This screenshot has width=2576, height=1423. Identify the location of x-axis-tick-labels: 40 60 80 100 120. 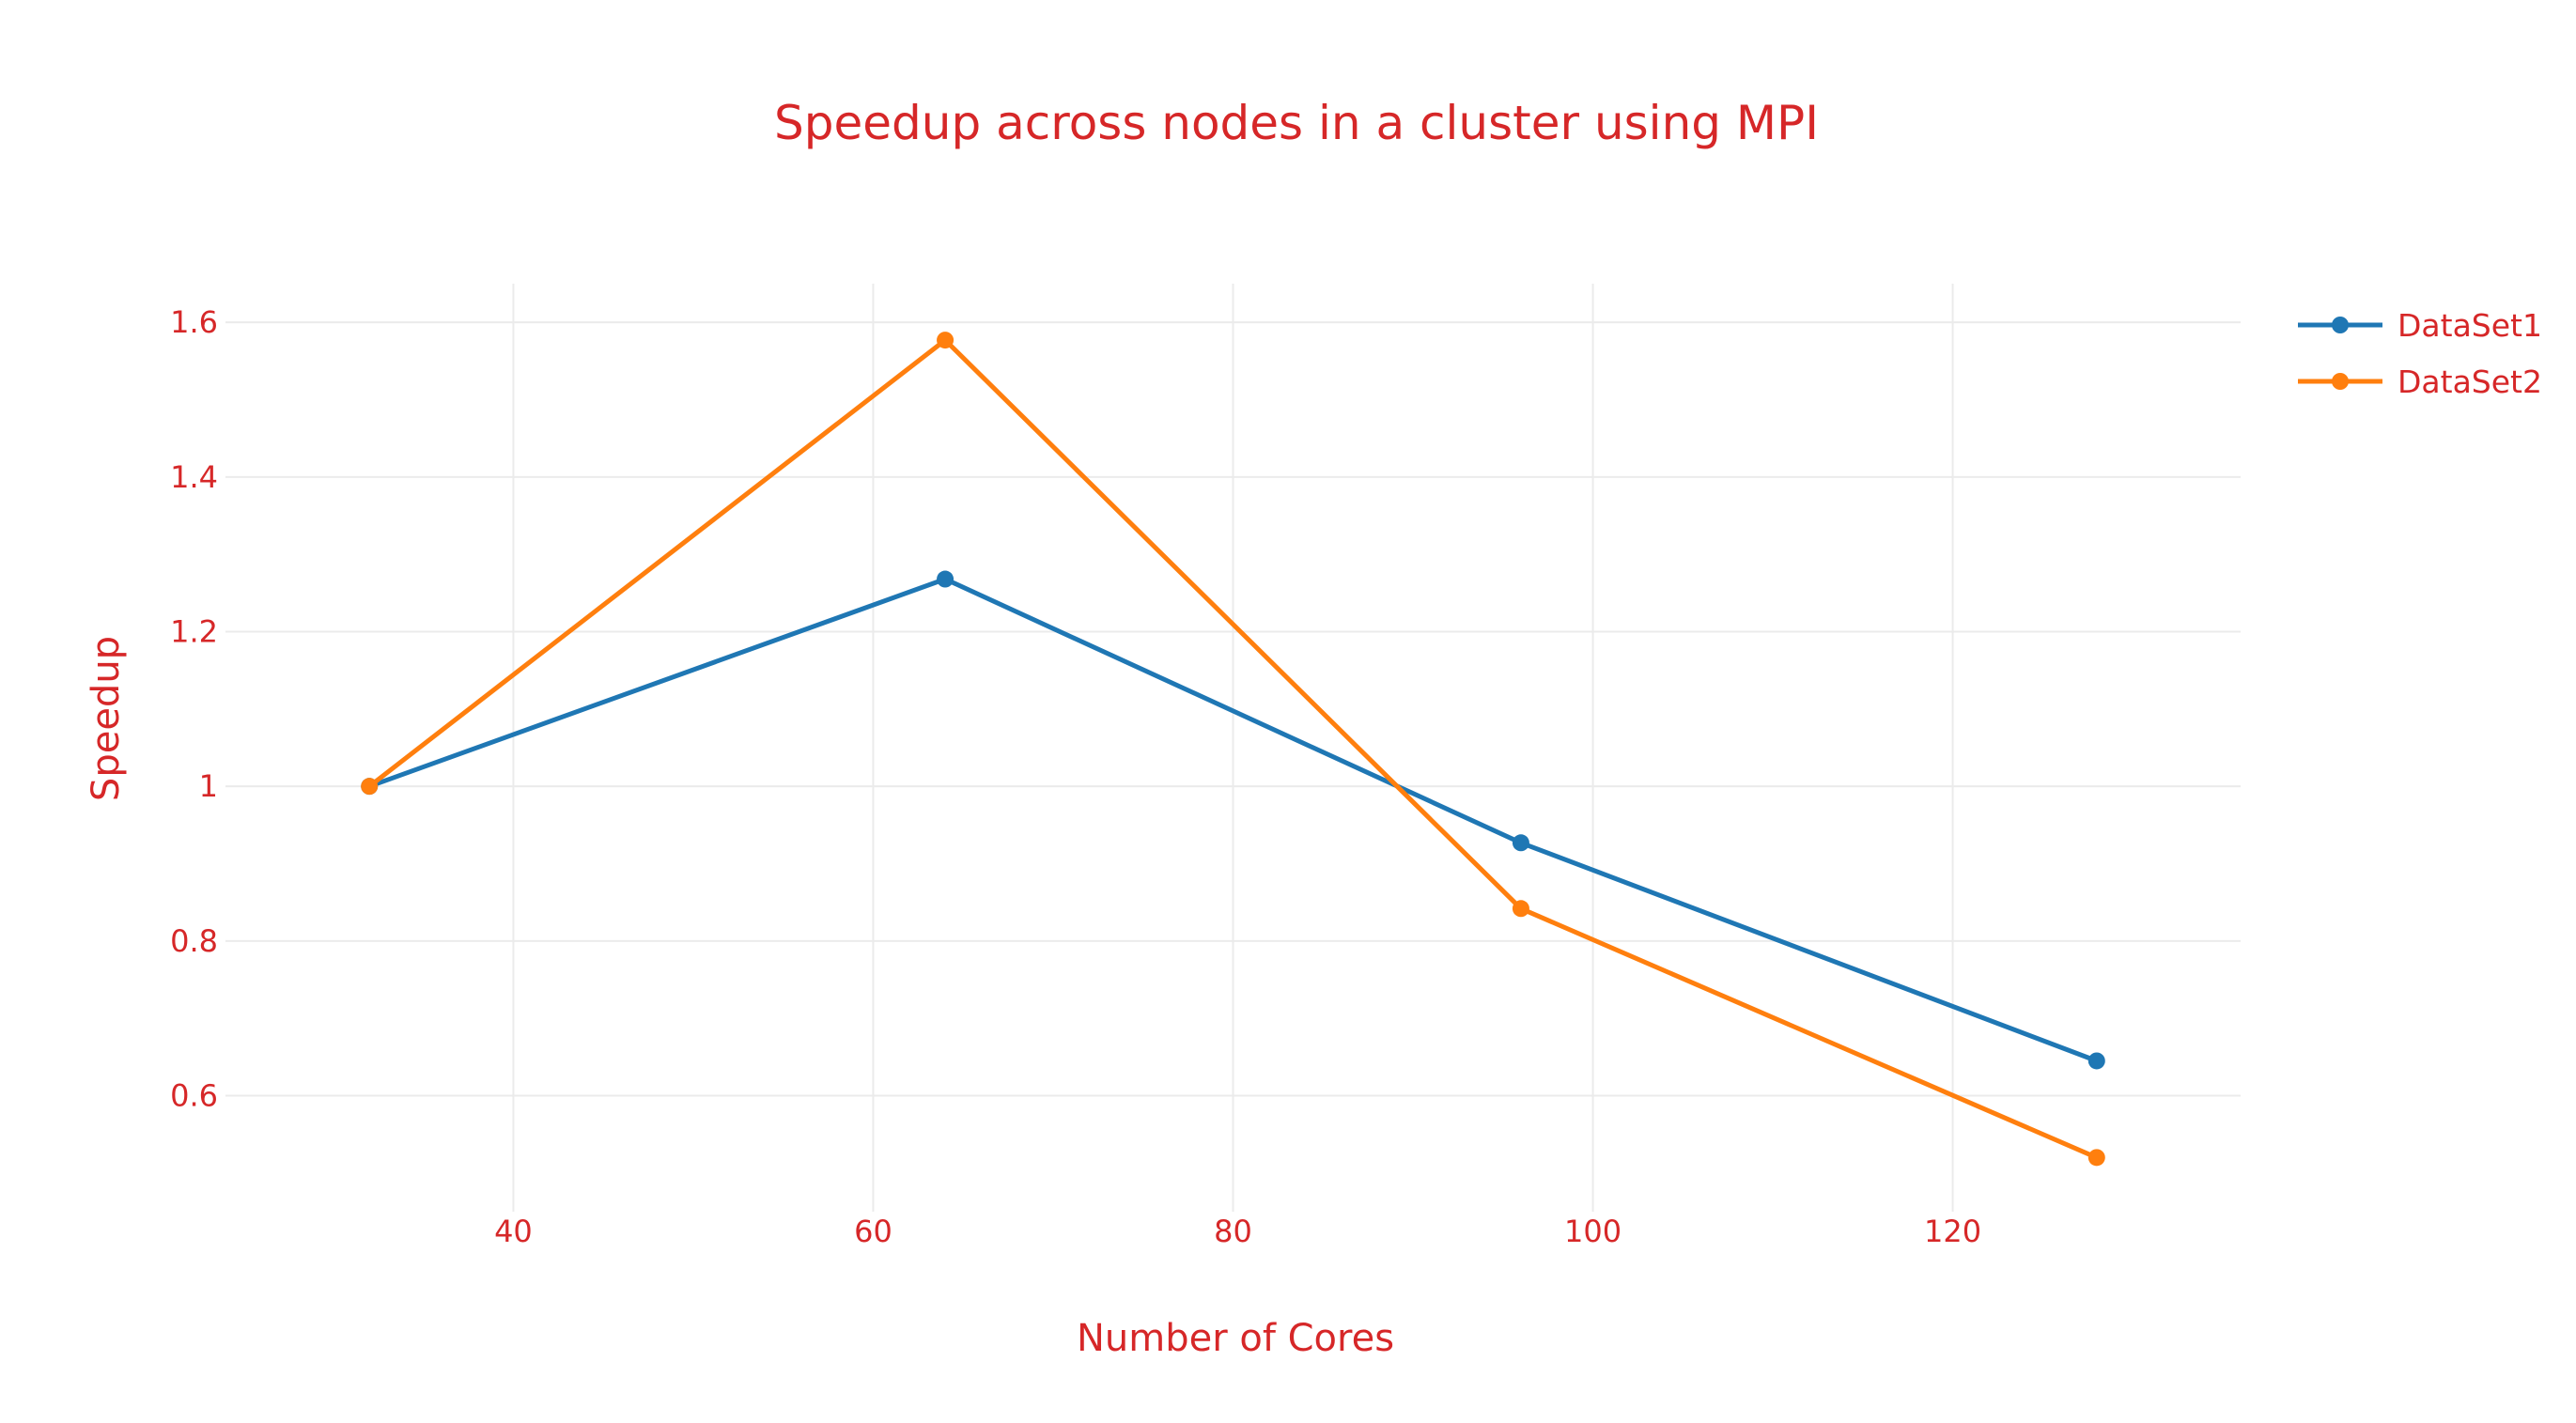
(1237, 1232).